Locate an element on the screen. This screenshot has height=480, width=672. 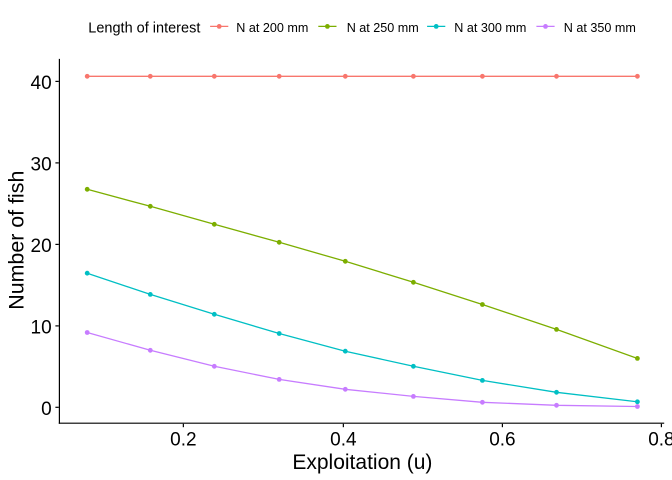
svg-text: 30 is located at coordinates (41, 165).